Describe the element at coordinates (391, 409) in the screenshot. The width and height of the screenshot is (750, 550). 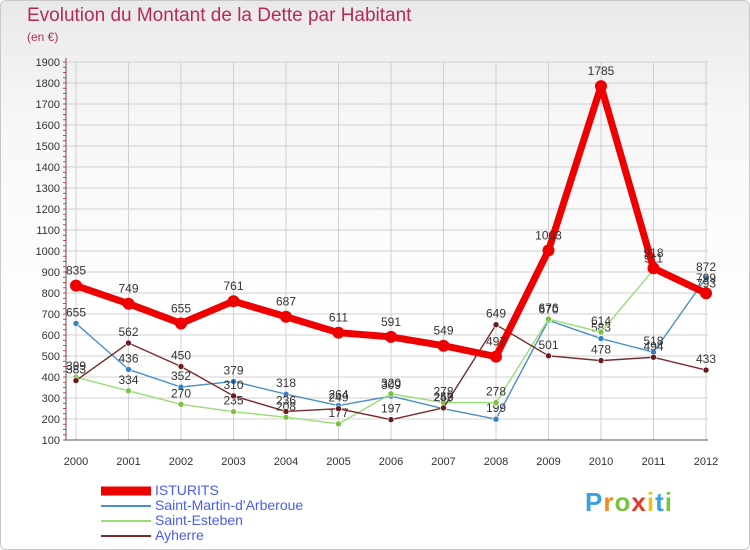
I see `data-label-ayherre: 197` at that location.